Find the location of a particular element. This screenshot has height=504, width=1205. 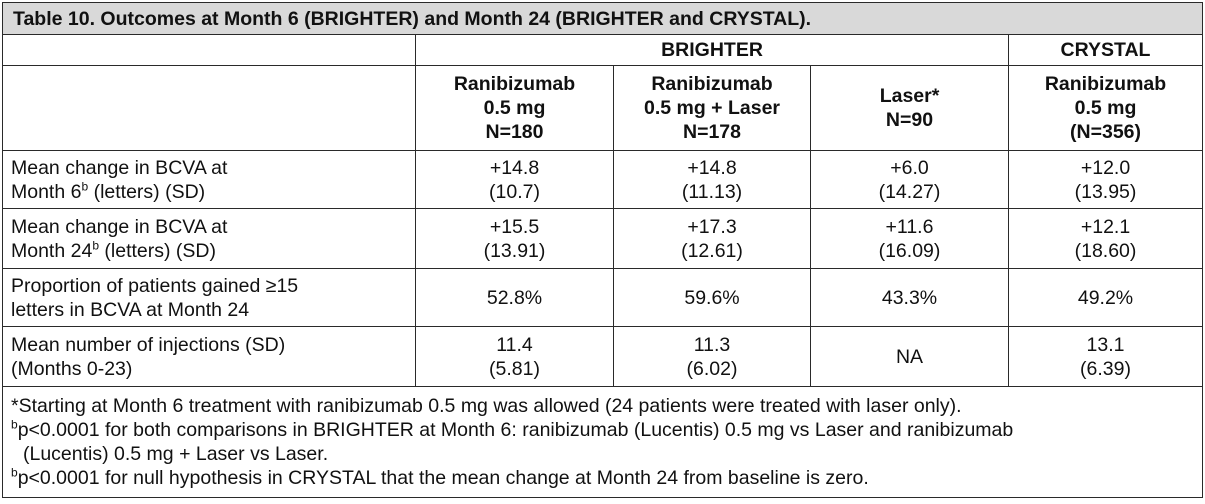

column-header-line: (N=356) is located at coordinates (1106, 132).